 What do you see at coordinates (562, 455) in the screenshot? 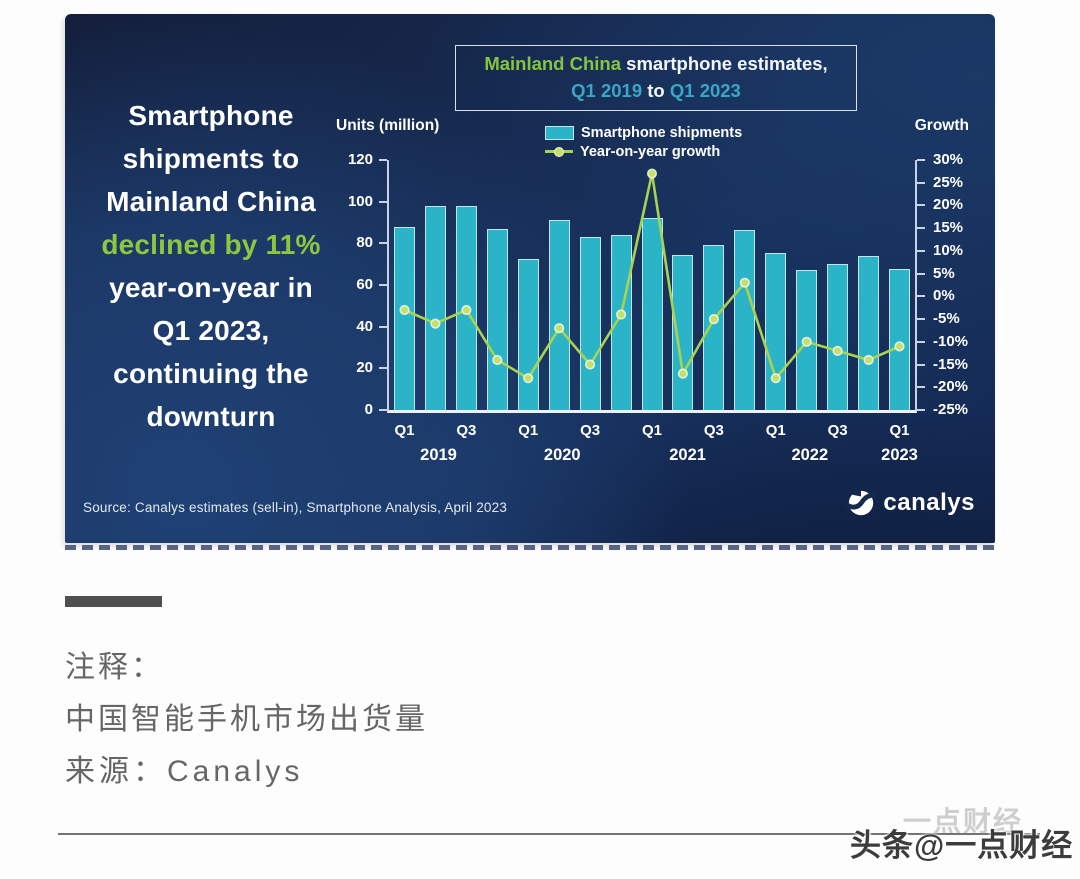
I see `x-year-label: 2020` at bounding box center [562, 455].